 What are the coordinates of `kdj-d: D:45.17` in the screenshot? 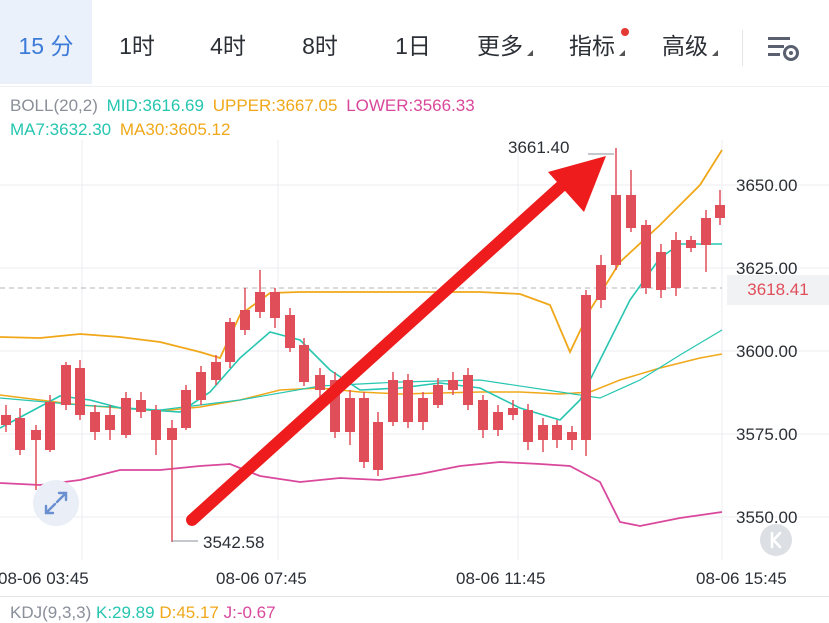 It's located at (189, 612).